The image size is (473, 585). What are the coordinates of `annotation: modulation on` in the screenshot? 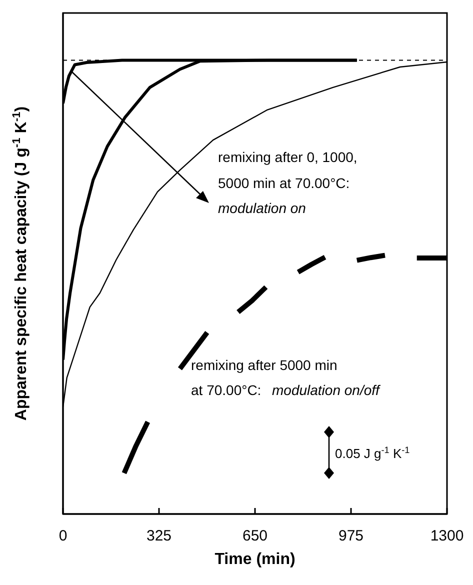 It's located at (262, 208).